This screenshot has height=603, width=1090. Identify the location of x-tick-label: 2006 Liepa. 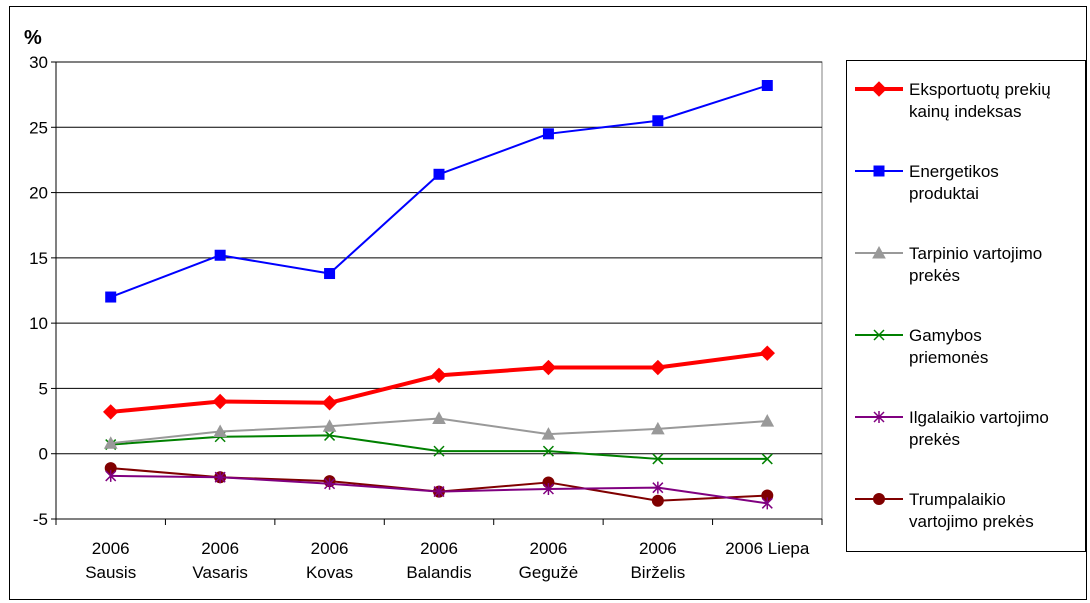
(767, 548).